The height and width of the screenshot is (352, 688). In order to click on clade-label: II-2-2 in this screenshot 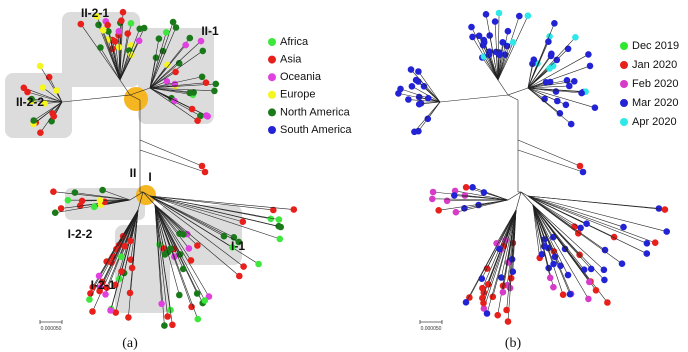, I will do `click(30, 102)`.